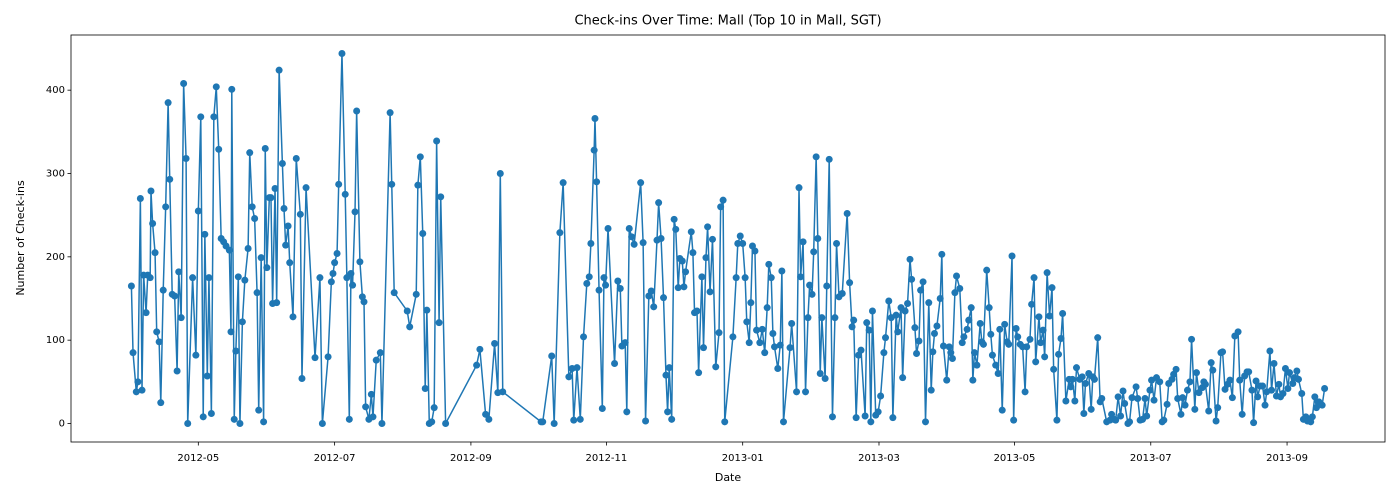 The height and width of the screenshot is (500, 1400). I want to click on x-tick-label: 2013-01, so click(743, 458).